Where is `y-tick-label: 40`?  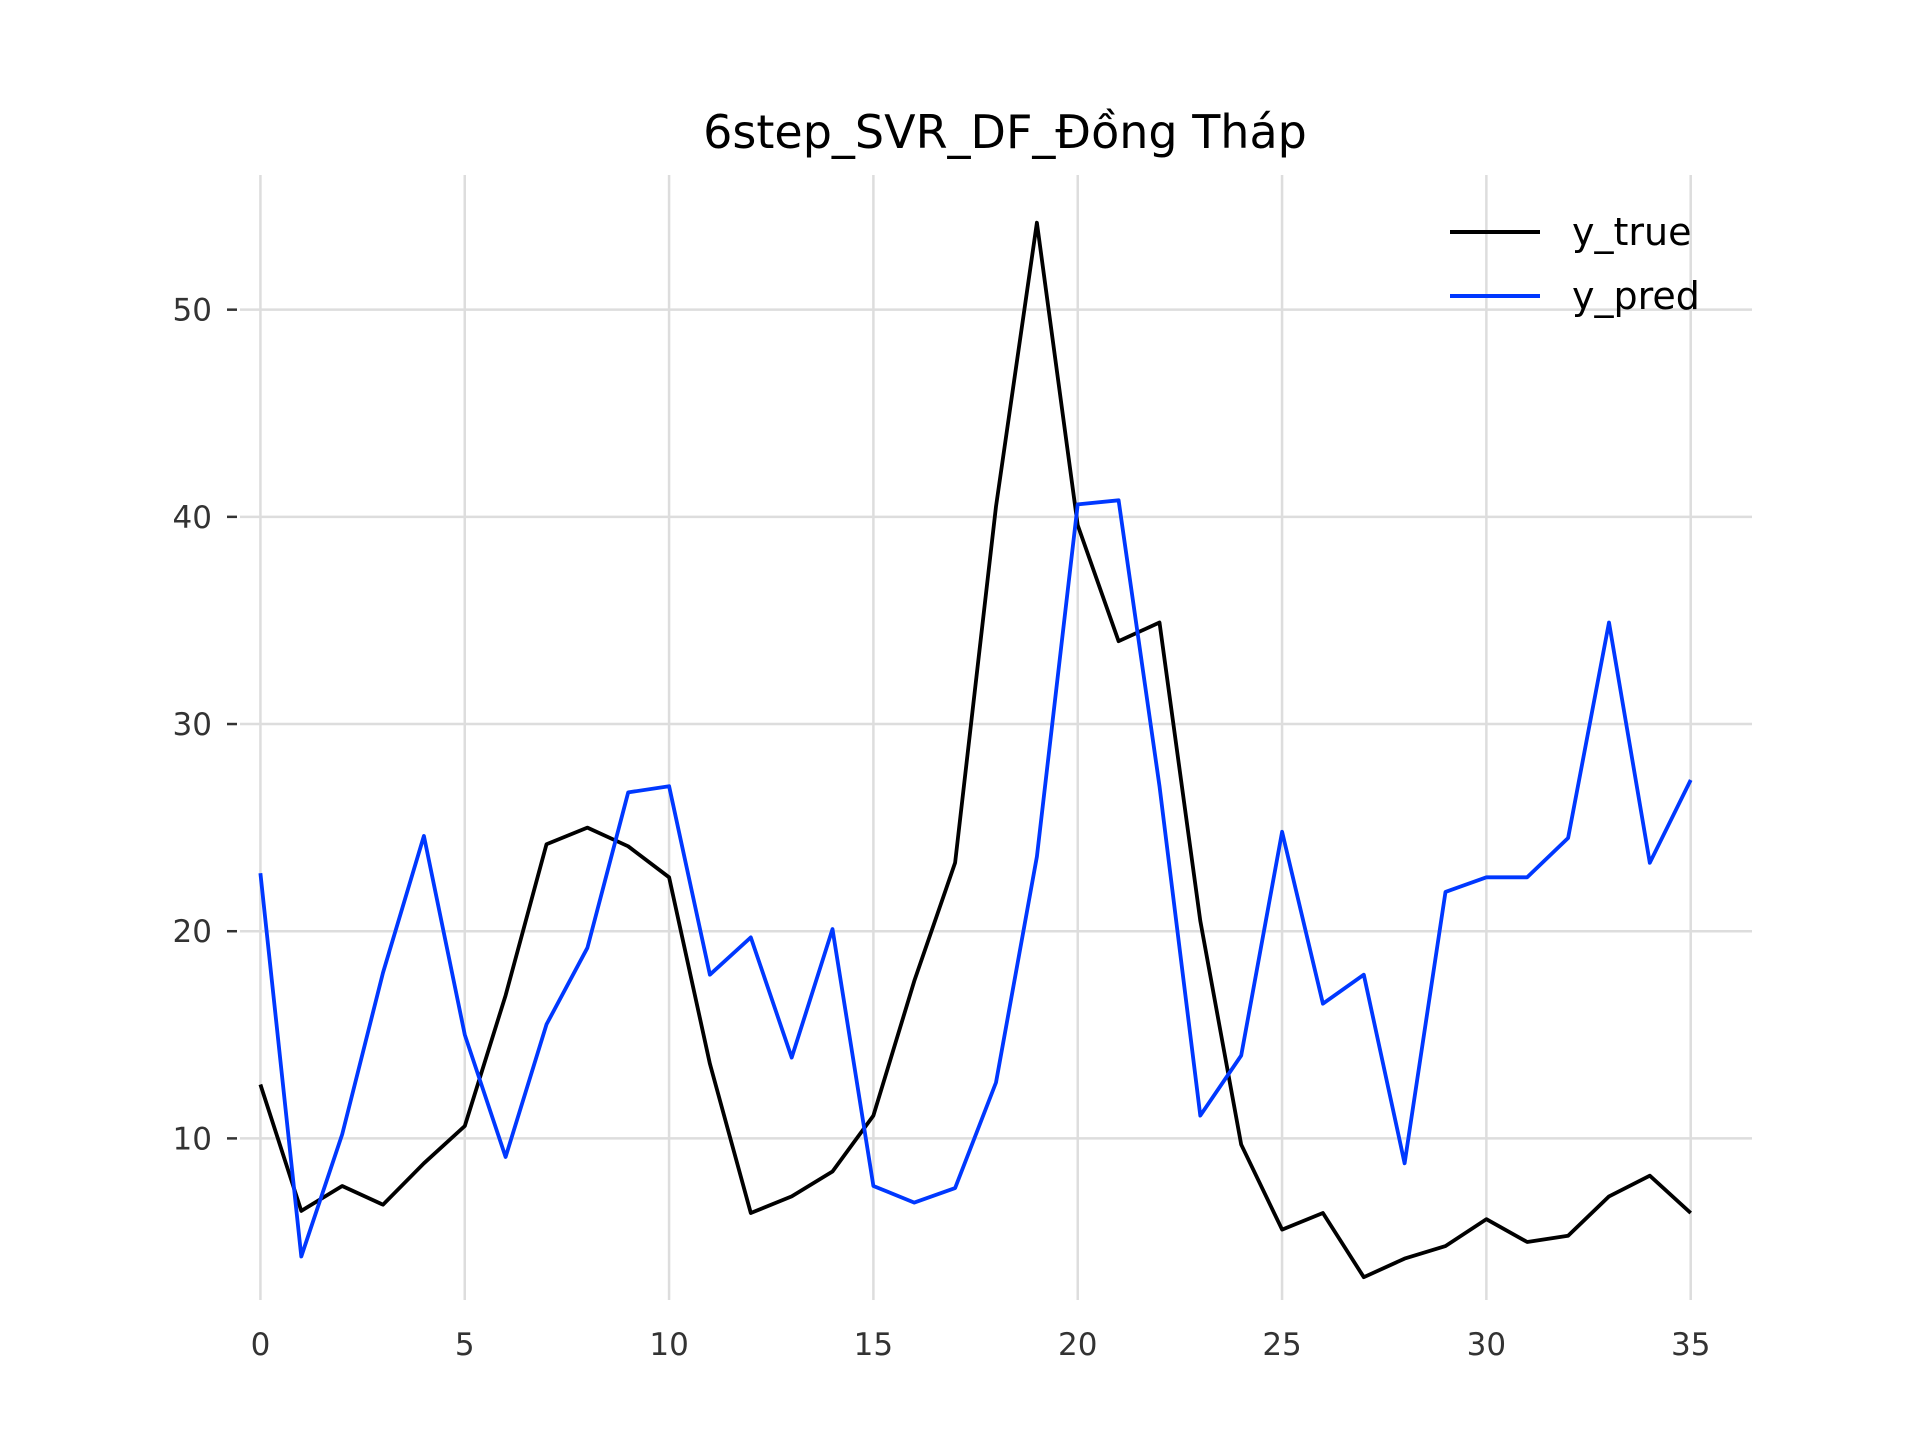
y-tick-label: 40 is located at coordinates (192, 518).